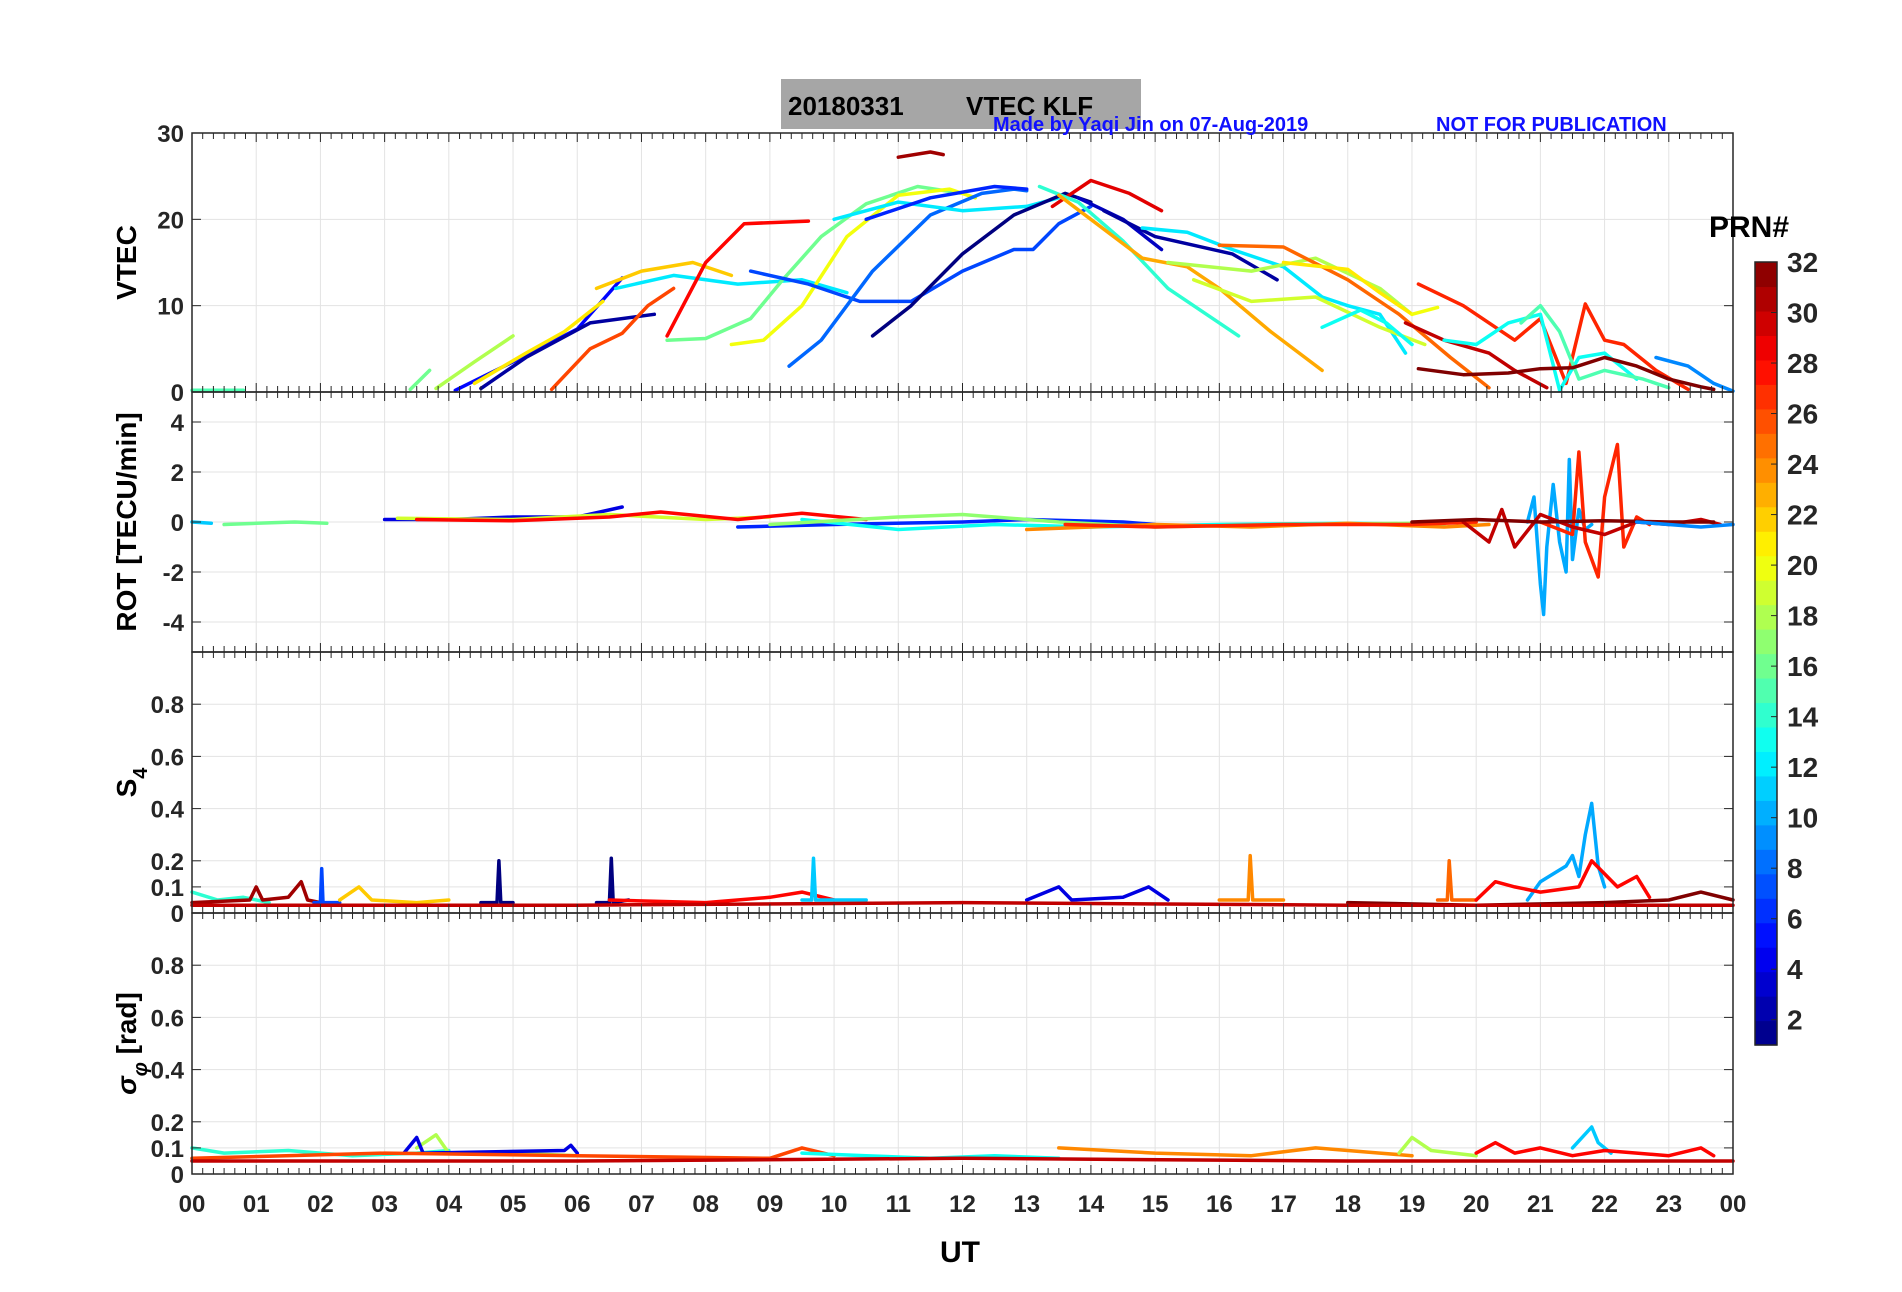 The image size is (1902, 1292). Describe the element at coordinates (1803, 464) in the screenshot. I see `colorbar-tick-label: 24` at that location.